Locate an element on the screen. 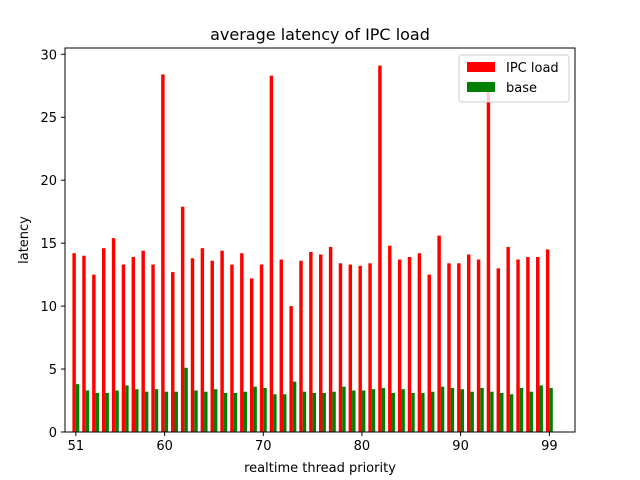 This screenshot has height=480, width=640. x-axis-label: realtime thread priority is located at coordinates (320, 468).